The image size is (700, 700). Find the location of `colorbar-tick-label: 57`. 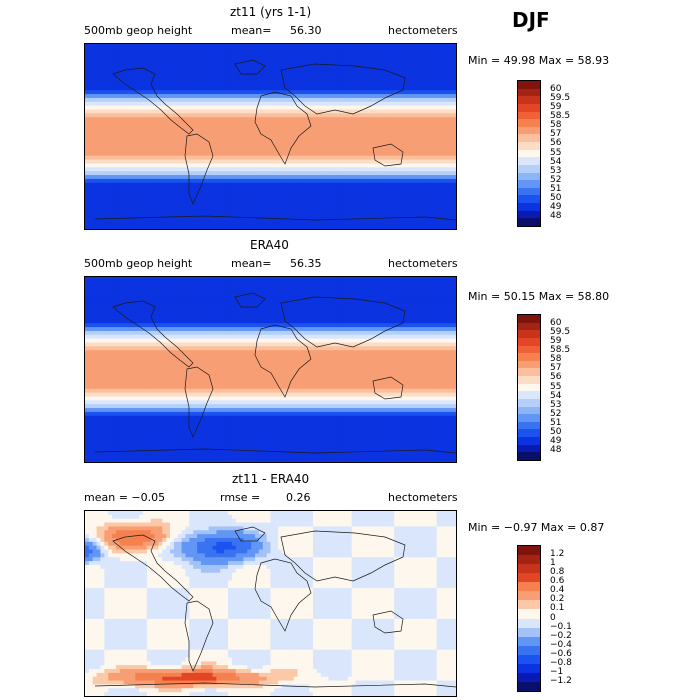

colorbar-tick-label: 57 is located at coordinates (556, 134).